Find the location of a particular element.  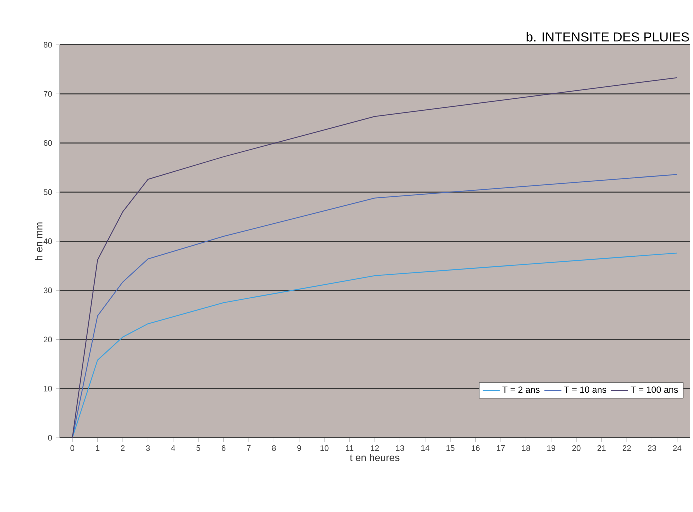

y-tick-label: 20 is located at coordinates (48, 339).